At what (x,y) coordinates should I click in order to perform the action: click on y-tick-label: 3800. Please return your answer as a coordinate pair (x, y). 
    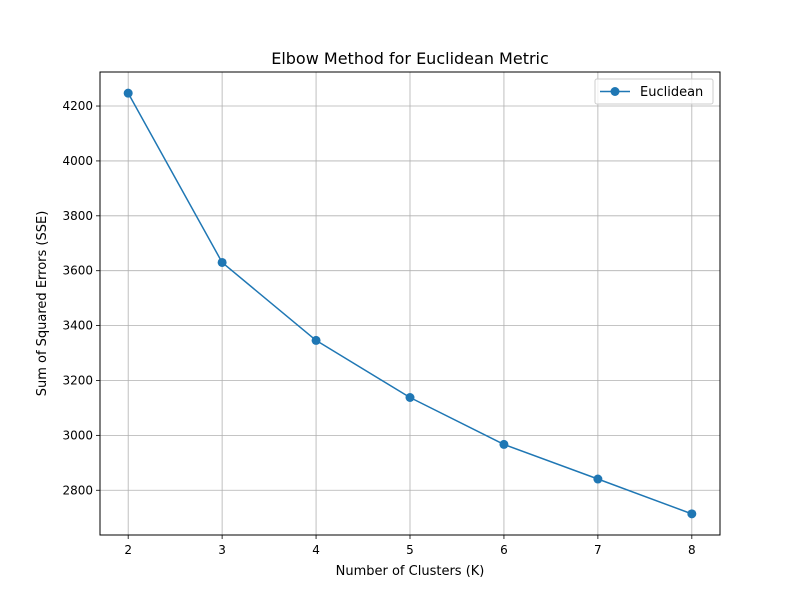
    Looking at the image, I should click on (77, 216).